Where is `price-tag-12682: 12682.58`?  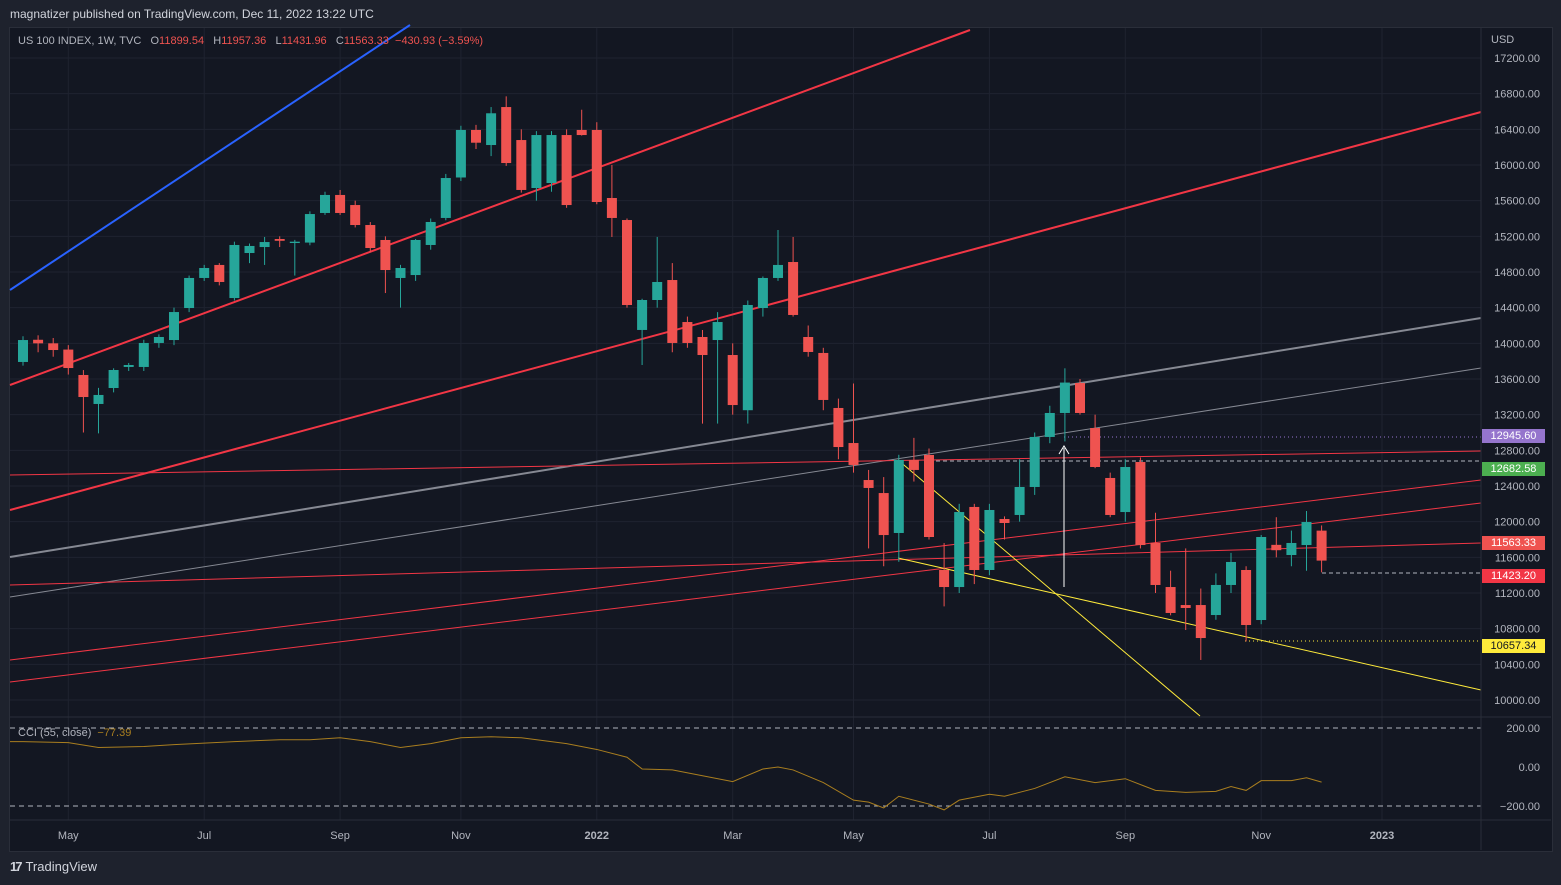 price-tag-12682: 12682.58 is located at coordinates (1513, 469).